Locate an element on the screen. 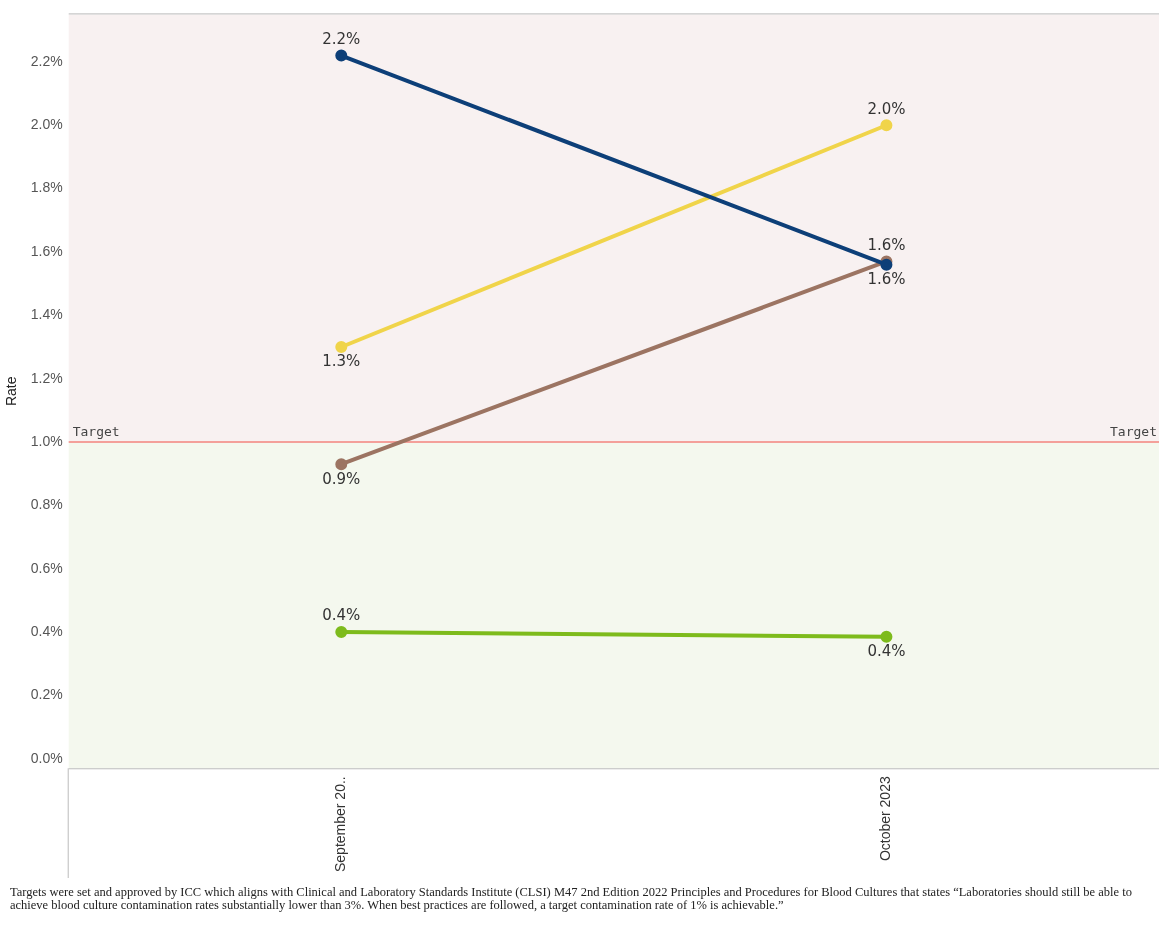  y-tick-label: 2.0% is located at coordinates (46, 124).